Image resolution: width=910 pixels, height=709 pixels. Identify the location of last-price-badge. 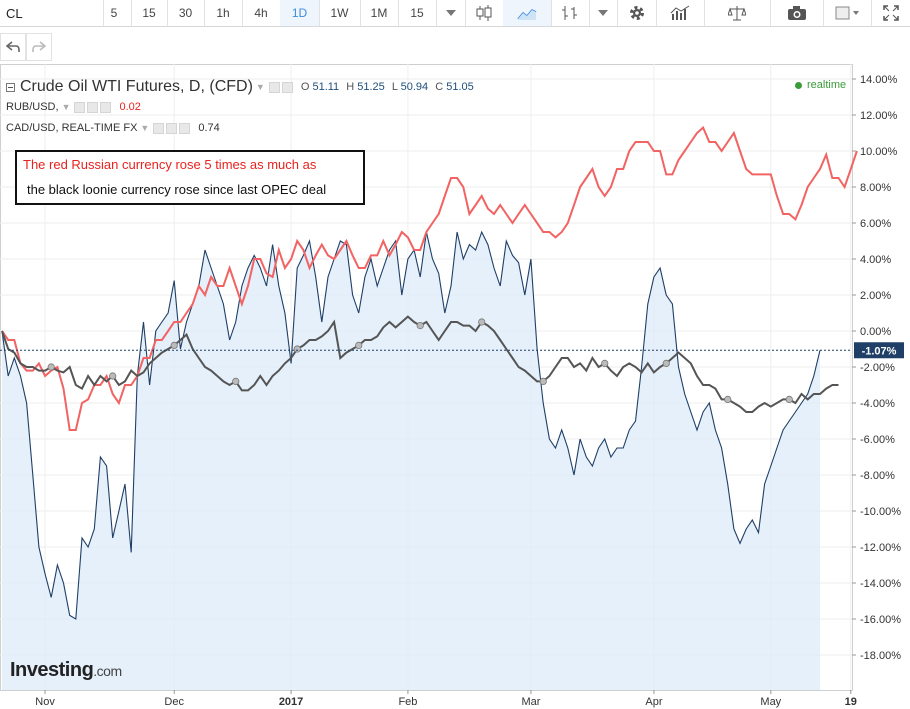
(879, 350).